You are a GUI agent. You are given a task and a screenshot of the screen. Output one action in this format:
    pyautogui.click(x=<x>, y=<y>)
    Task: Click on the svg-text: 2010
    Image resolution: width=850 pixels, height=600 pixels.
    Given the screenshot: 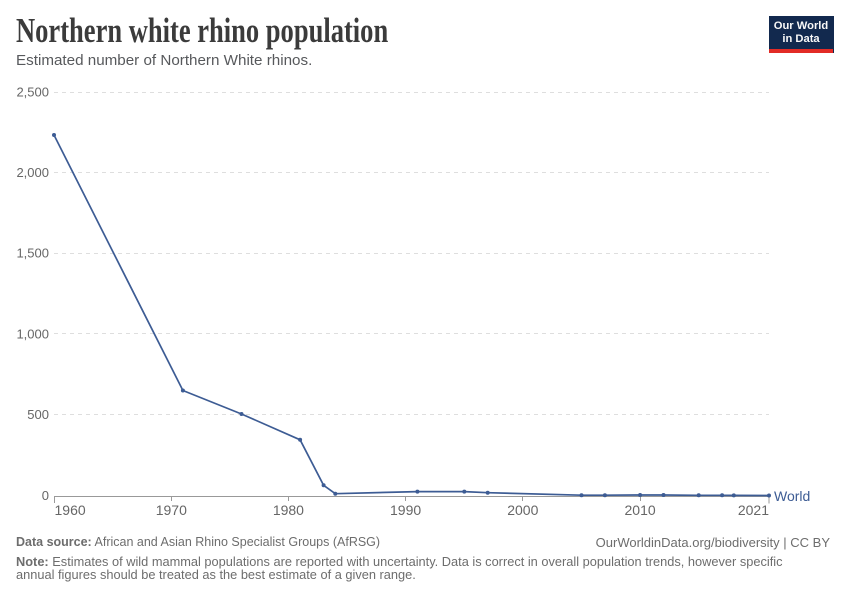 What is the action you would take?
    pyautogui.click(x=640, y=510)
    